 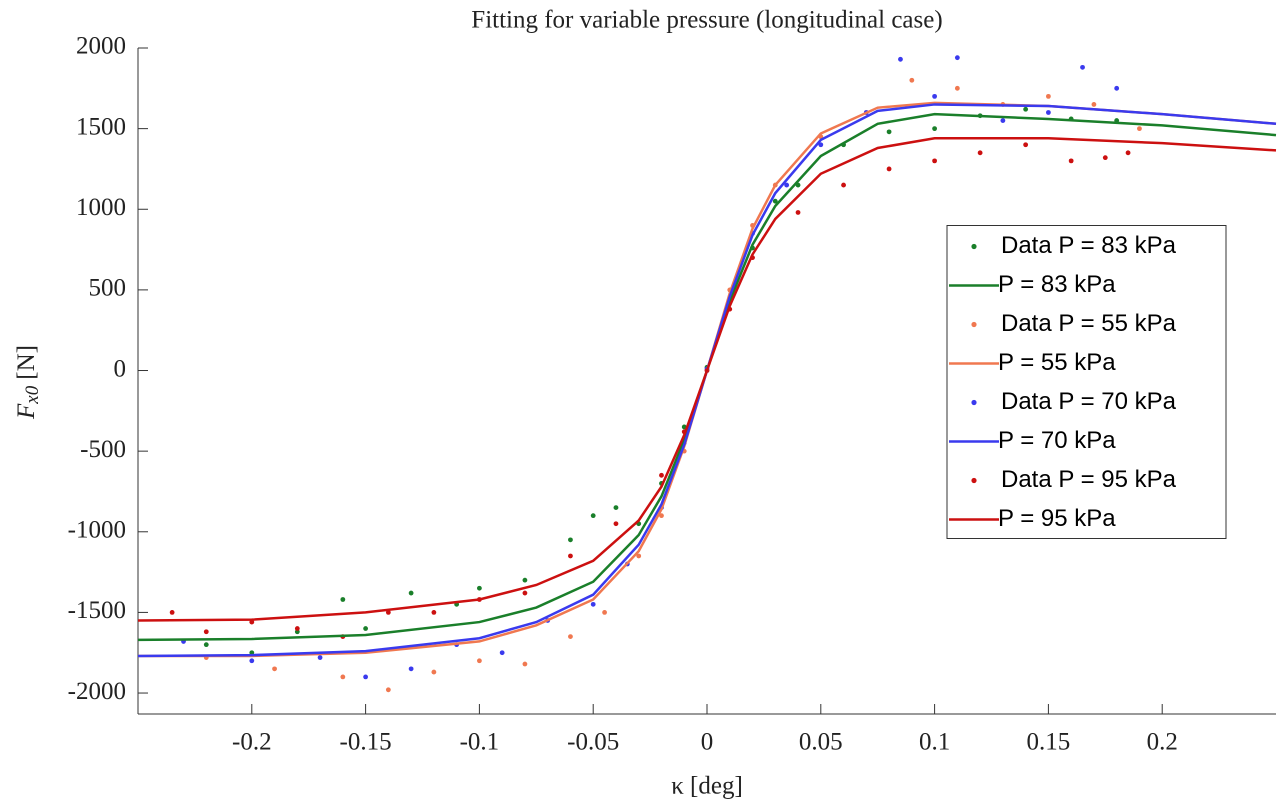 What do you see at coordinates (707, 742) in the screenshot?
I see `x-tick-label: 0` at bounding box center [707, 742].